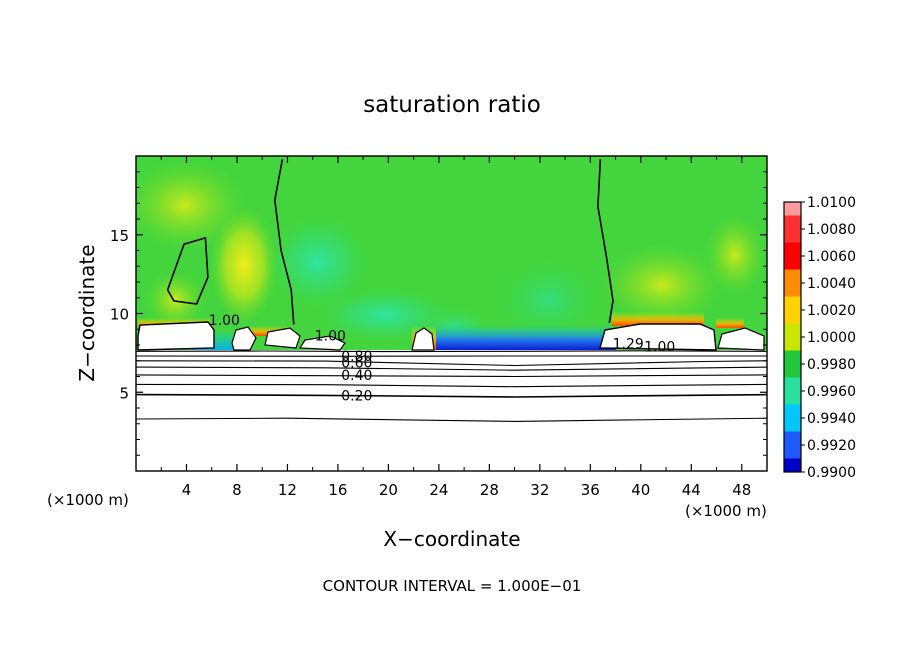 The height and width of the screenshot is (654, 904). I want to click on colorbar-swatch-5a, so click(792, 344).